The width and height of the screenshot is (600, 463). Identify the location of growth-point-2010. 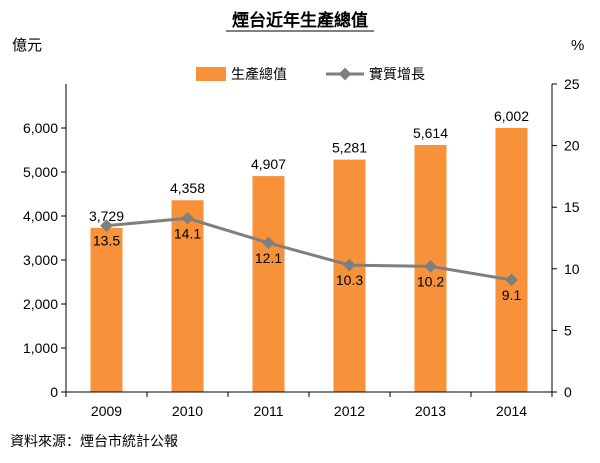
(187, 218).